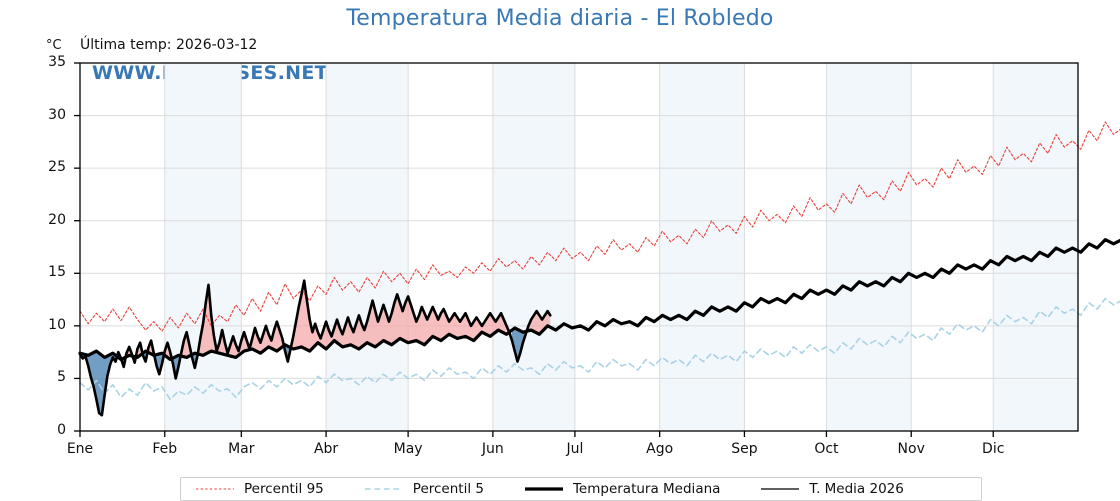 The width and height of the screenshot is (1120, 501). What do you see at coordinates (169, 45) in the screenshot?
I see `last-temp-subtitle: Última temp: 2026-03-12` at bounding box center [169, 45].